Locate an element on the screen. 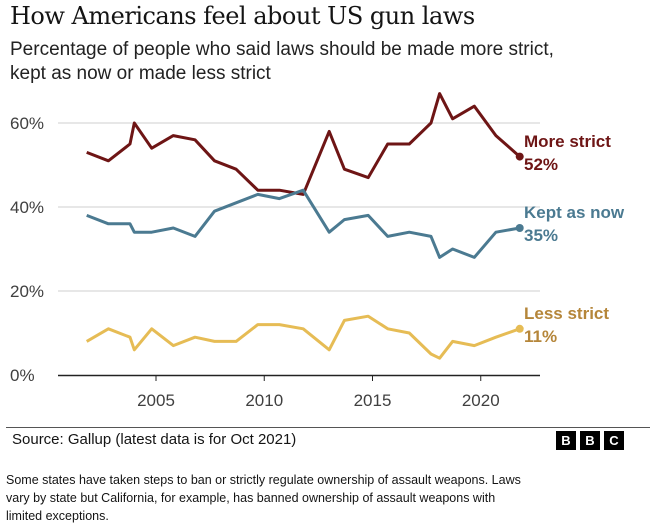 This screenshot has height=527, width=658. x-tick-label: 2015 is located at coordinates (373, 400).